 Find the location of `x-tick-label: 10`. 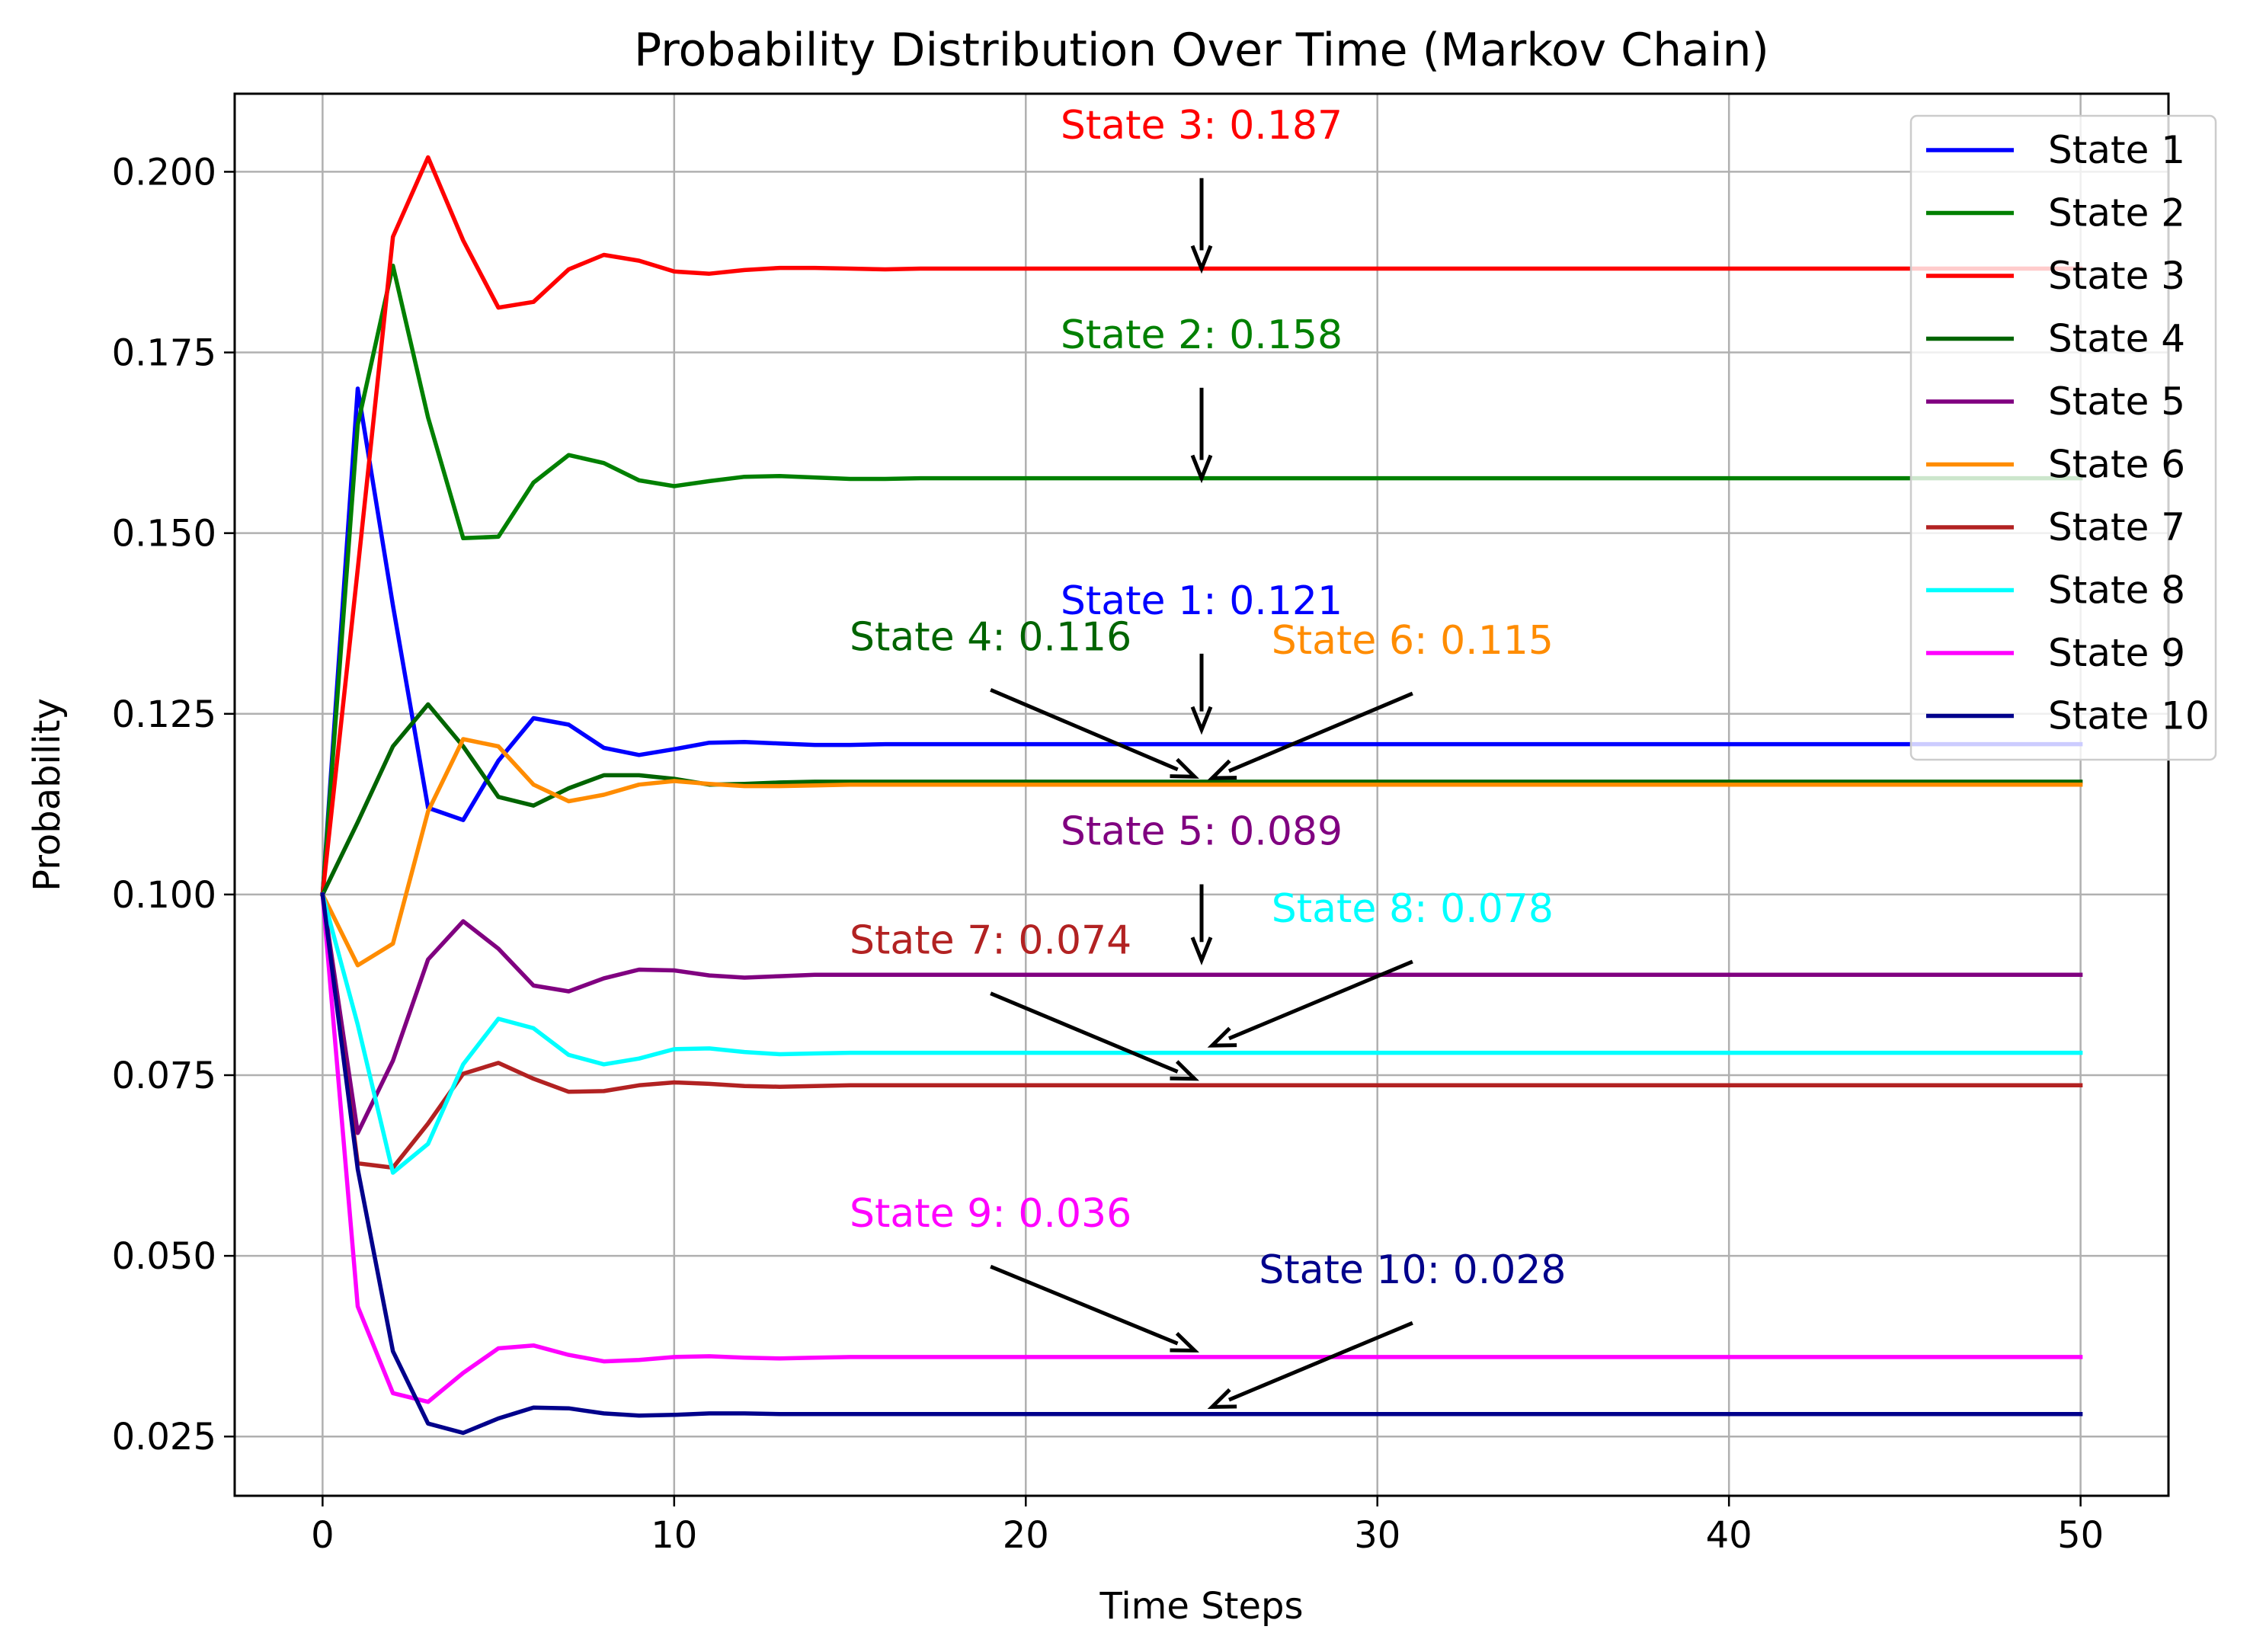

x-tick-label: 10 is located at coordinates (674, 1535).